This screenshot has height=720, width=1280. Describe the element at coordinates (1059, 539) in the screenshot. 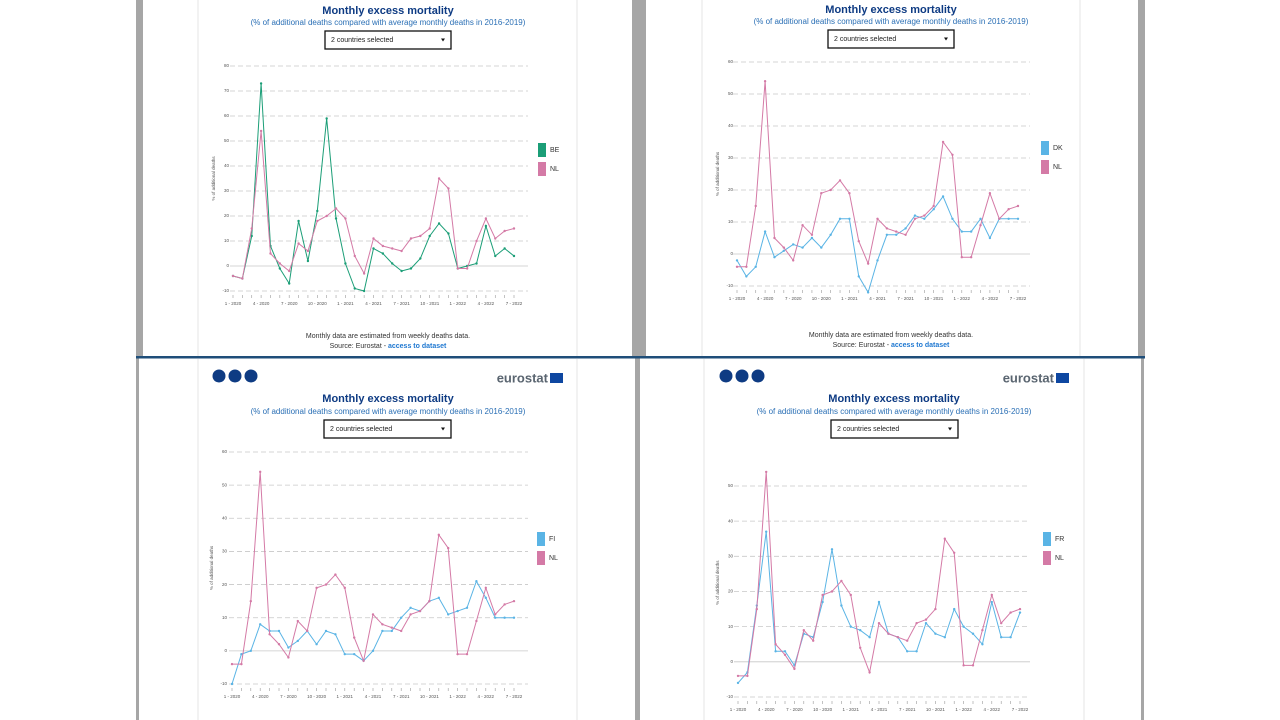

I see `legend-label: FR` at that location.